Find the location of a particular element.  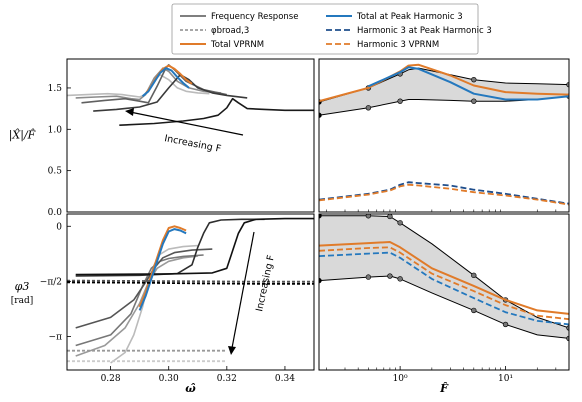

legend-label: Harmonic 3 VPRNM is located at coordinates (398, 45).